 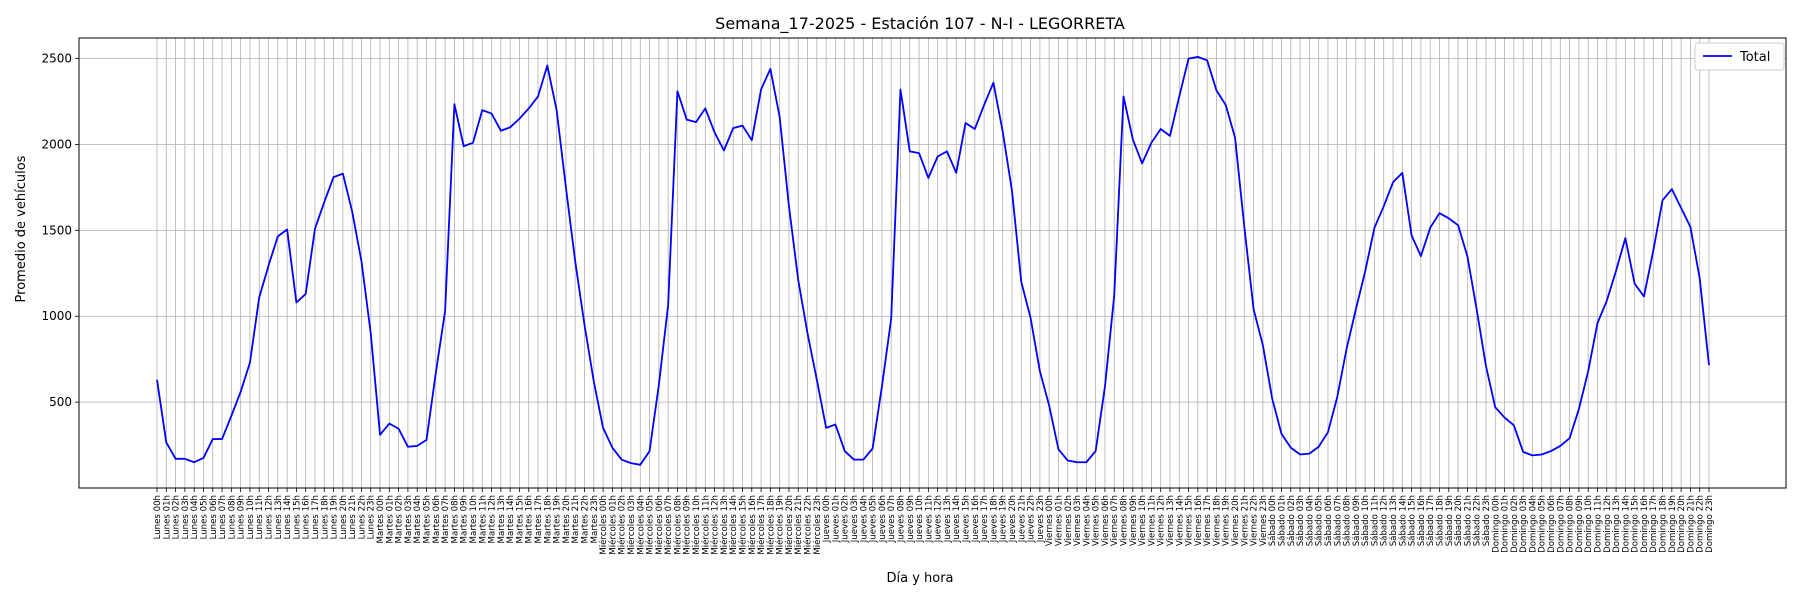 I want to click on x-tick-label: Domingo 18h, so click(x=1664, y=524).